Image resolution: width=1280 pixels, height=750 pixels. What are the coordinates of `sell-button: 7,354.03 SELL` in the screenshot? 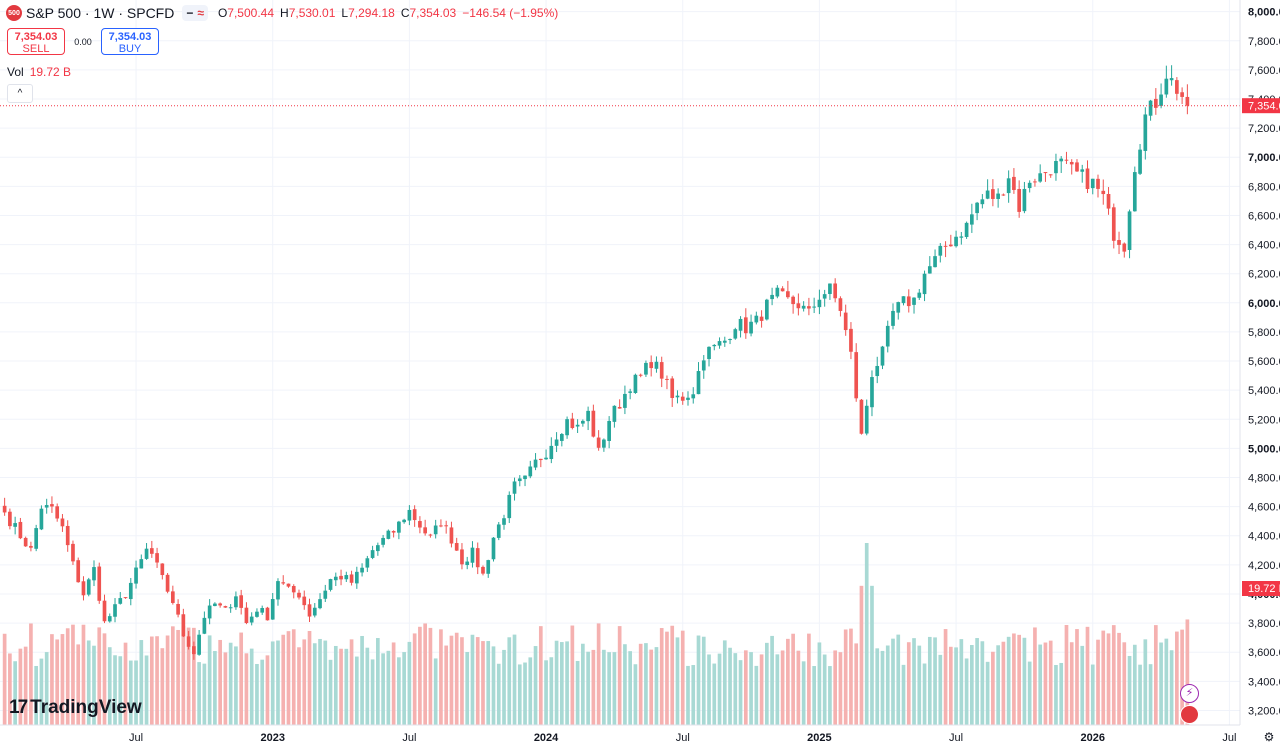 It's located at (36, 41).